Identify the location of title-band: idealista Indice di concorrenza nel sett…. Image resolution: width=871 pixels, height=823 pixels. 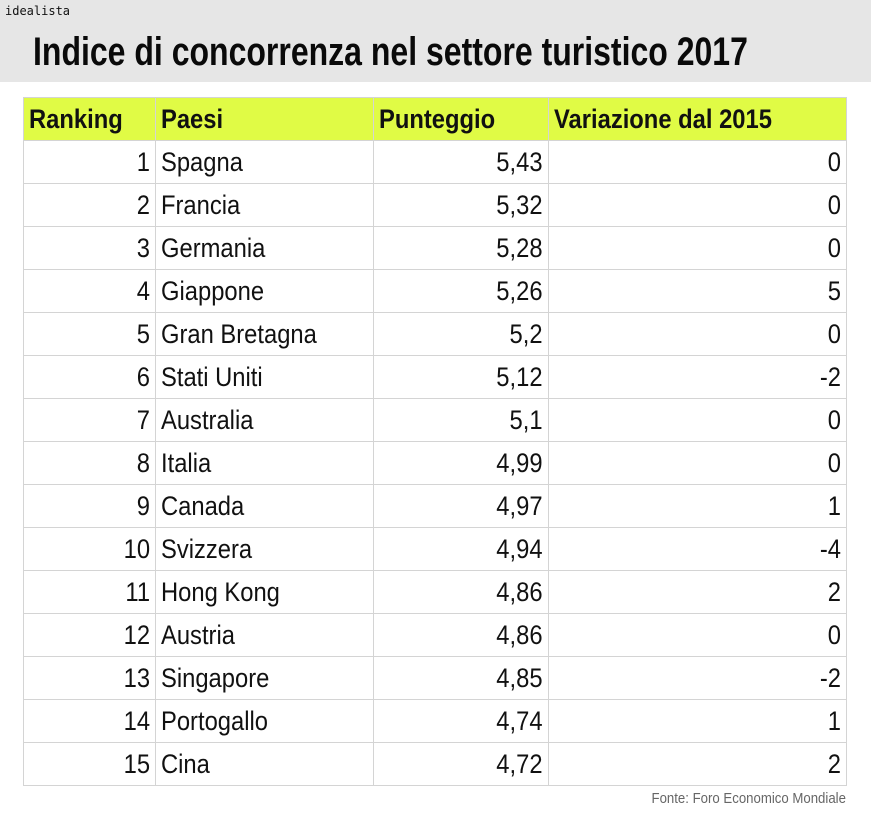
(435, 41).